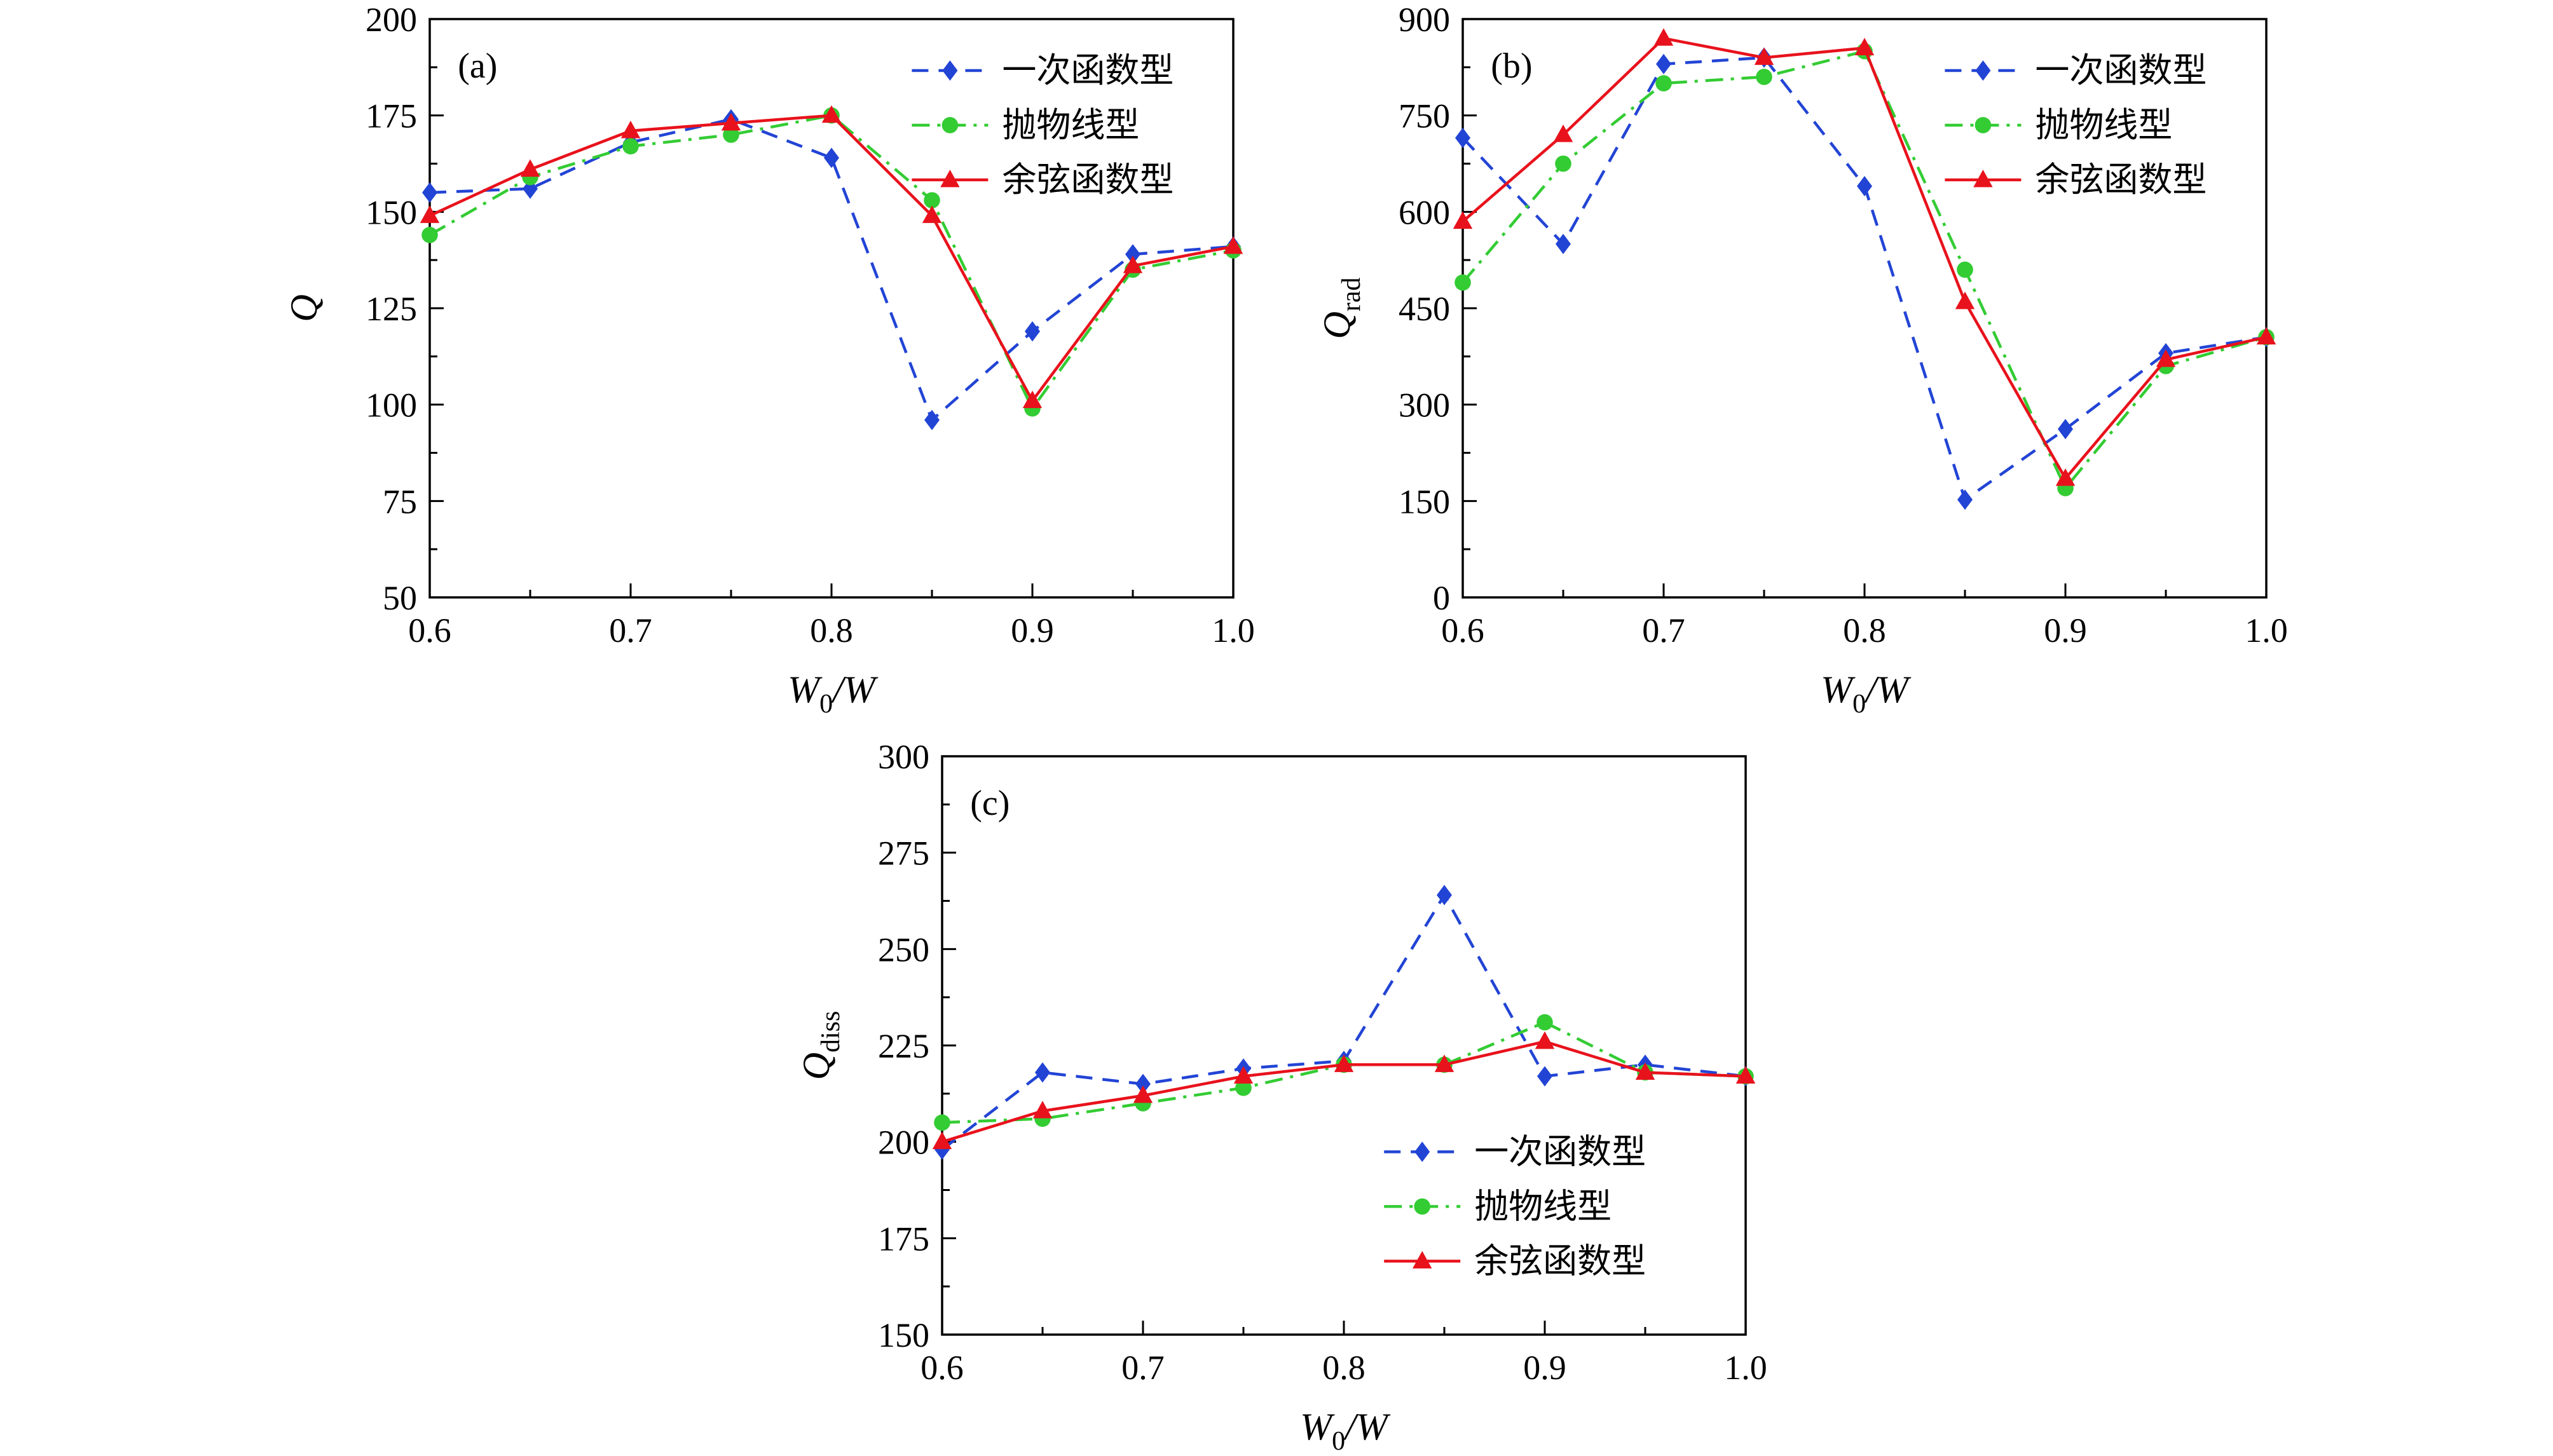  Describe the element at coordinates (391, 405) in the screenshot. I see `y-tick-label: 100` at that location.